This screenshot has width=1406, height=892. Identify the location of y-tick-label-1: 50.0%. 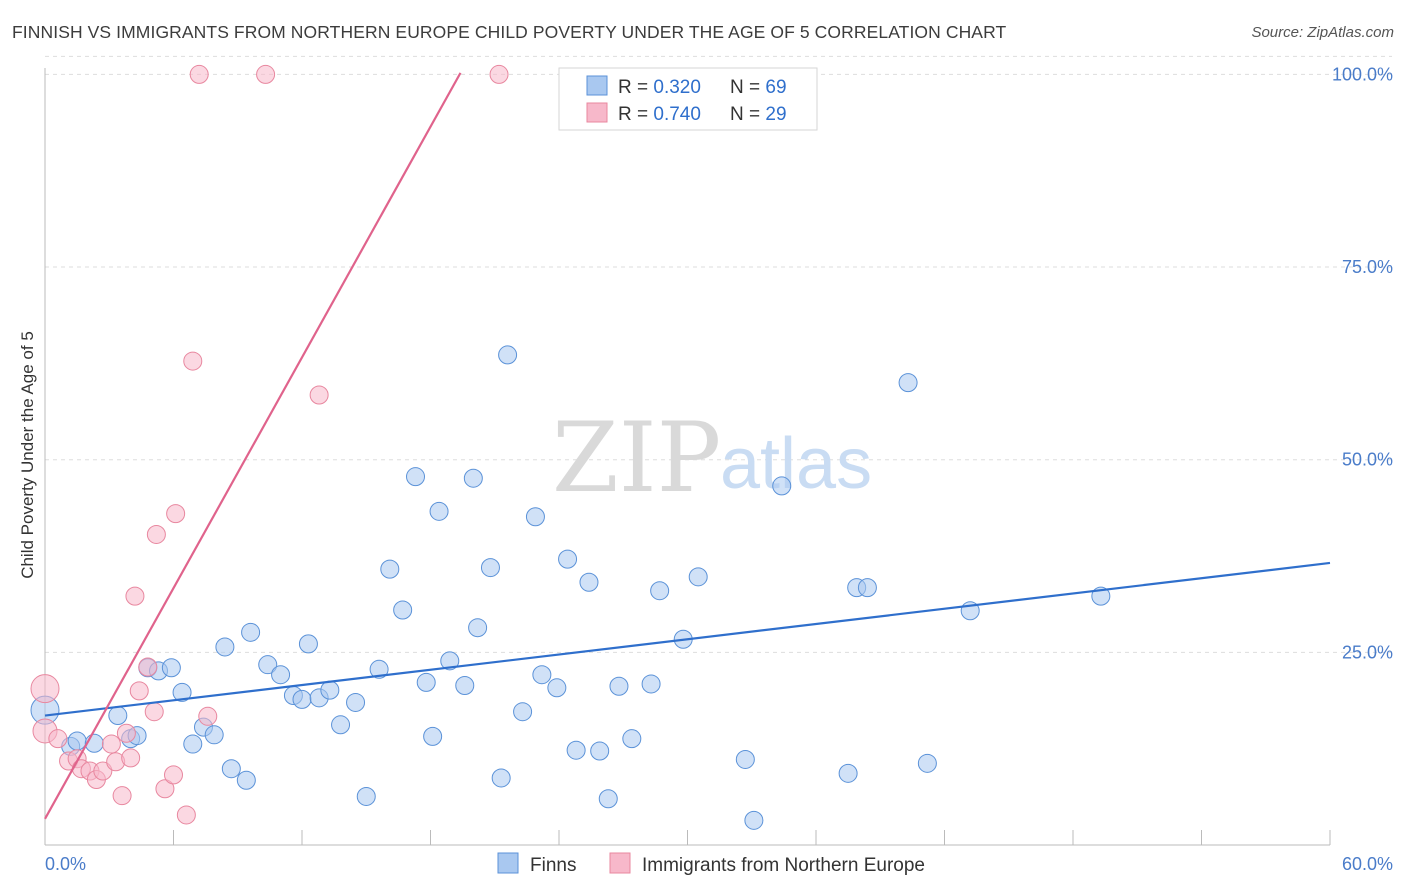
(1367, 460).